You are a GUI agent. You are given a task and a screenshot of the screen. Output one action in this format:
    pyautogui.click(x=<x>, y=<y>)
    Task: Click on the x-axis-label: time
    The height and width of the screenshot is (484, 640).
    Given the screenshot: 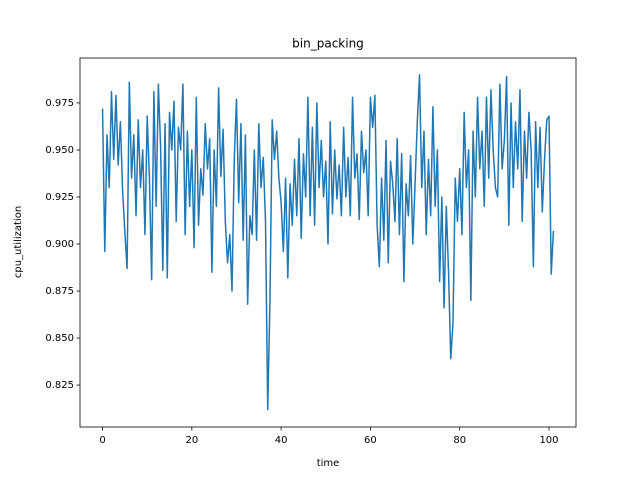 What is the action you would take?
    pyautogui.click(x=328, y=463)
    